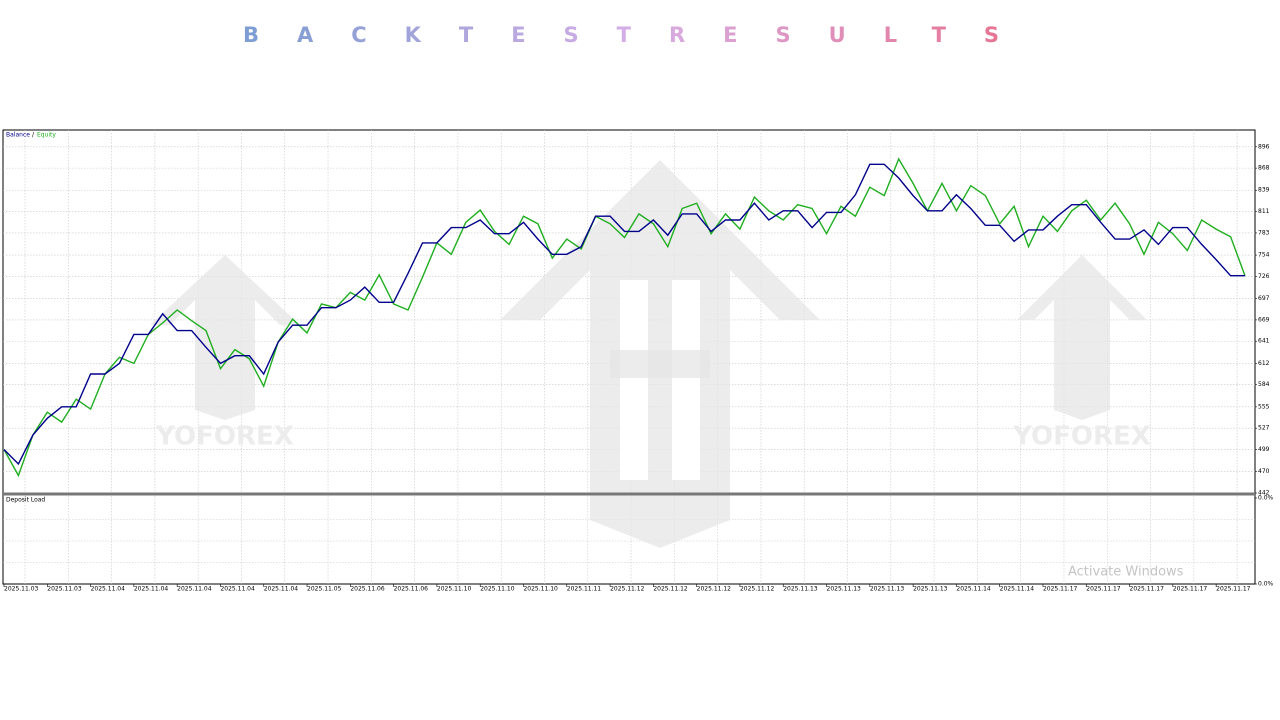 This screenshot has height=720, width=1280. Describe the element at coordinates (1264, 493) in the screenshot. I see `y-tick-label: 442` at that location.